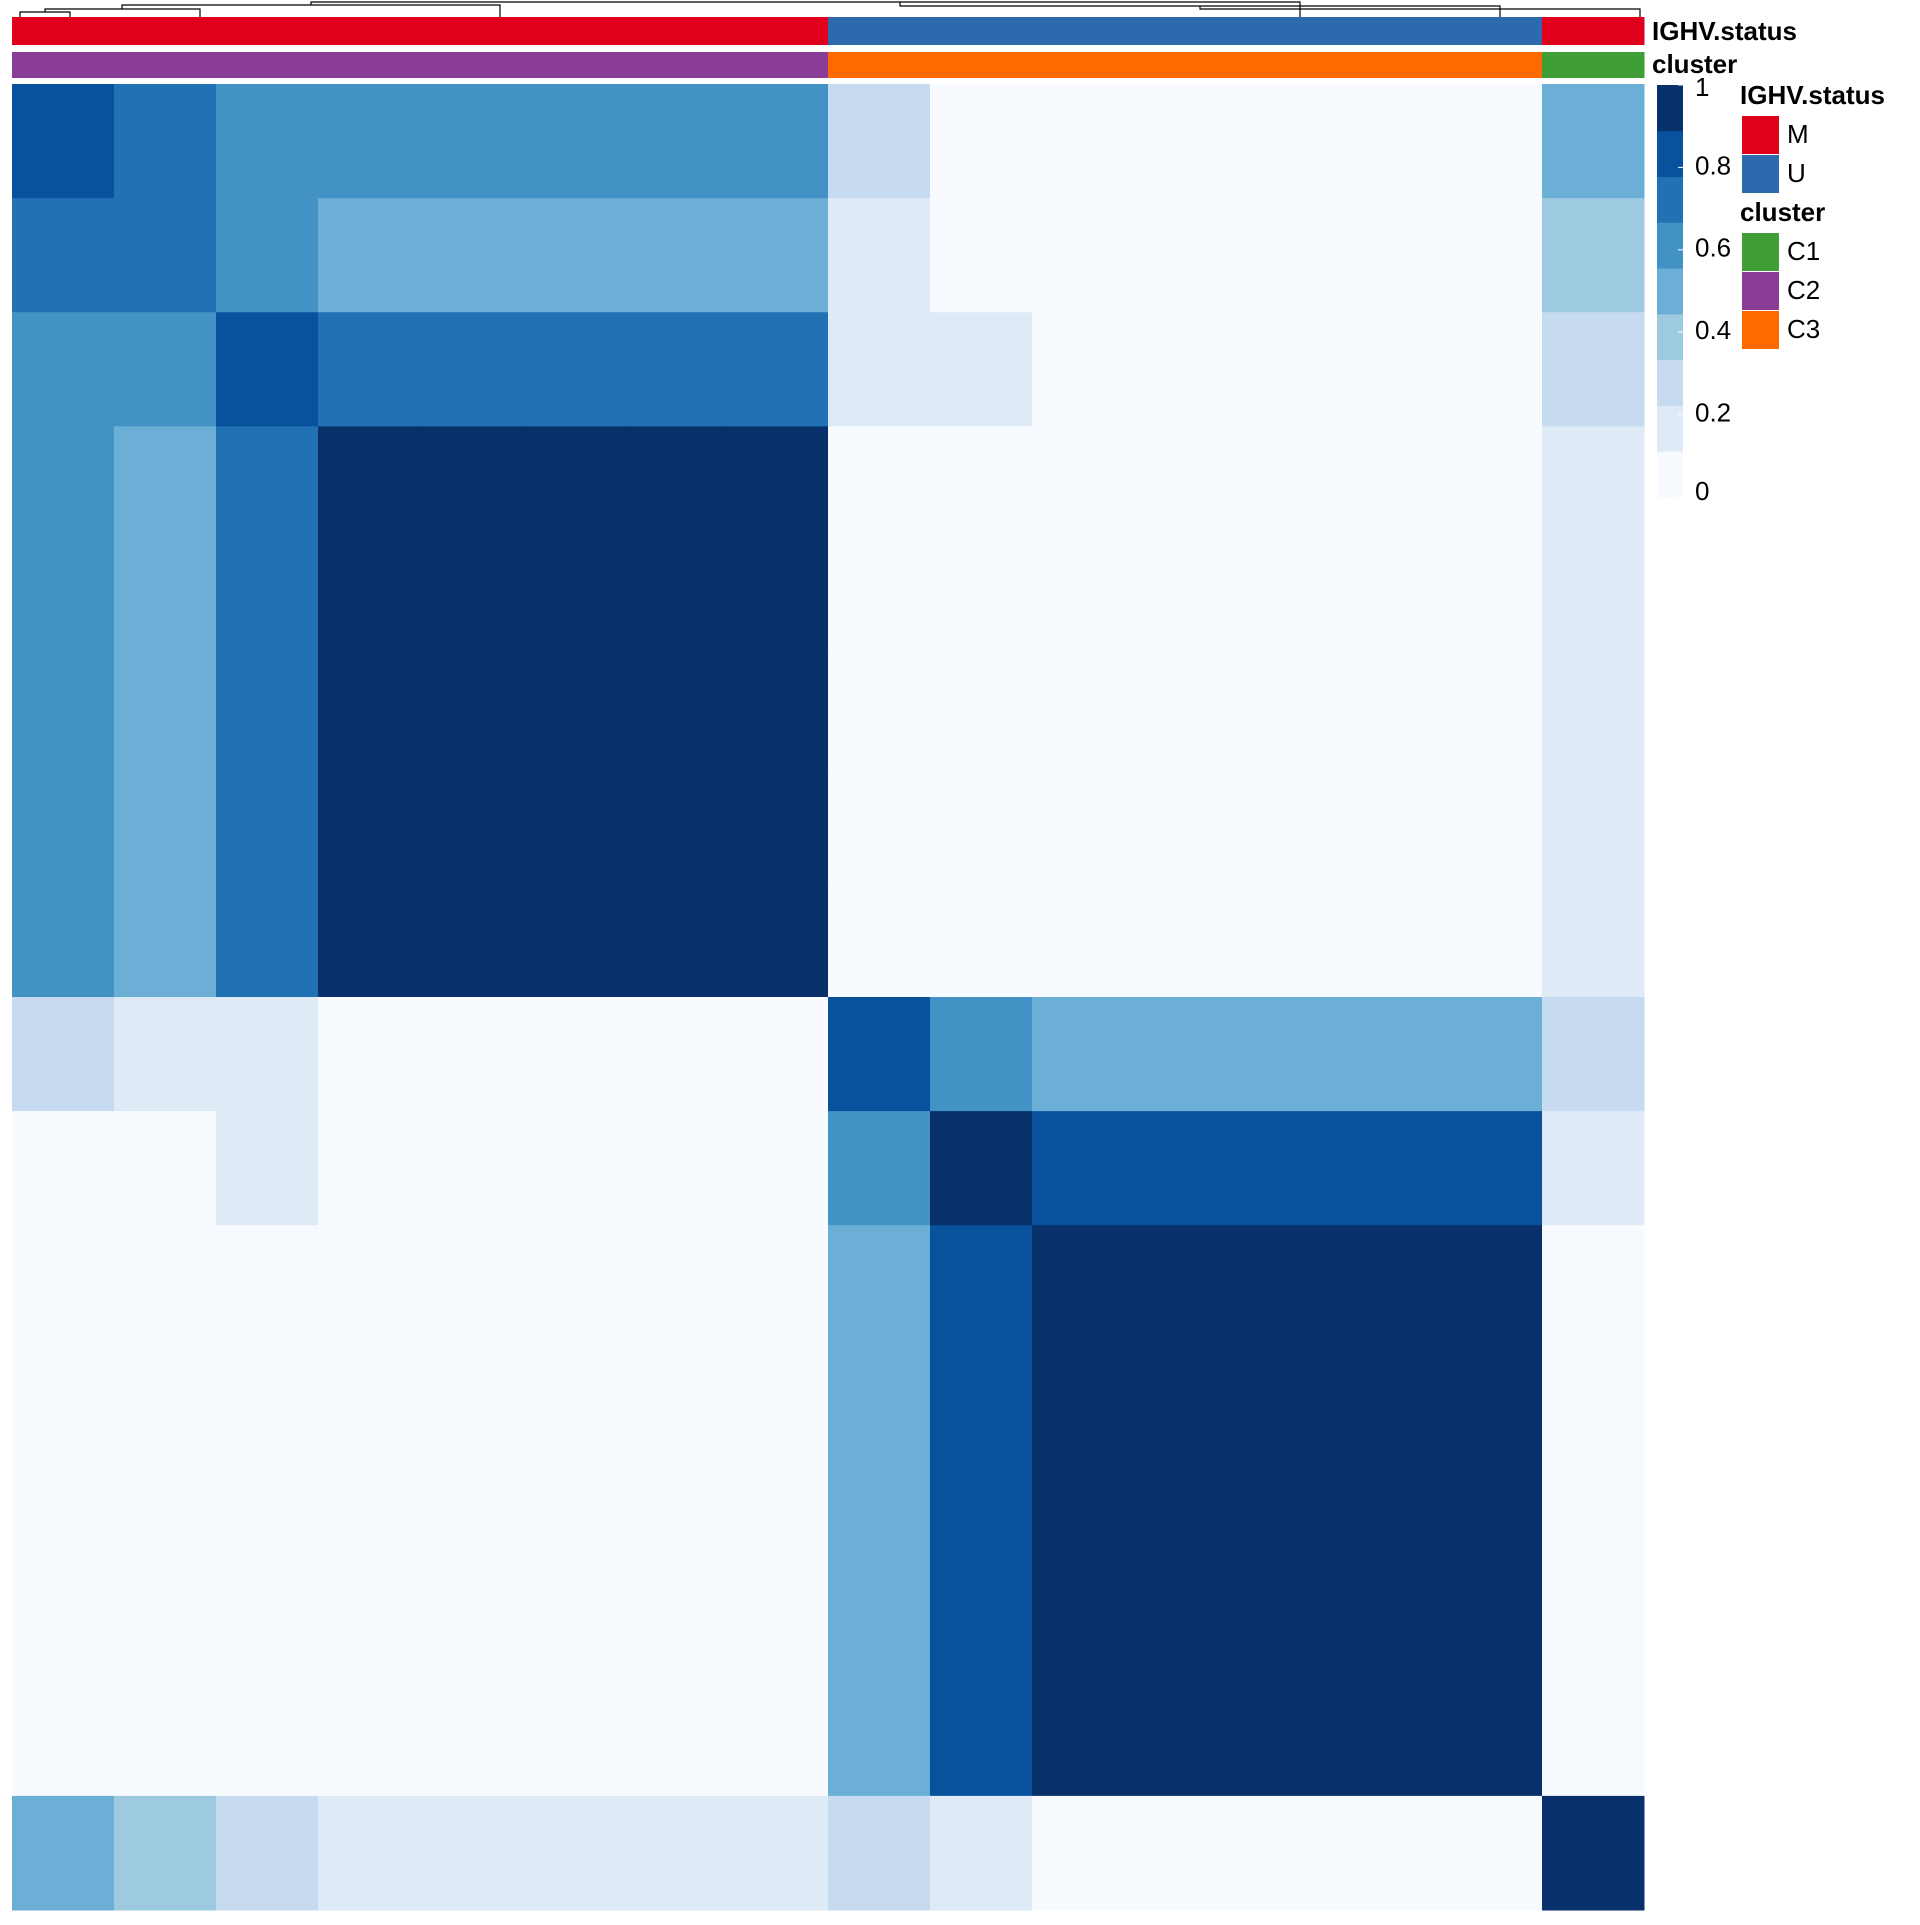 The image size is (1920, 1925). What do you see at coordinates (1670, 245) in the screenshot?
I see `colorbar-step` at bounding box center [1670, 245].